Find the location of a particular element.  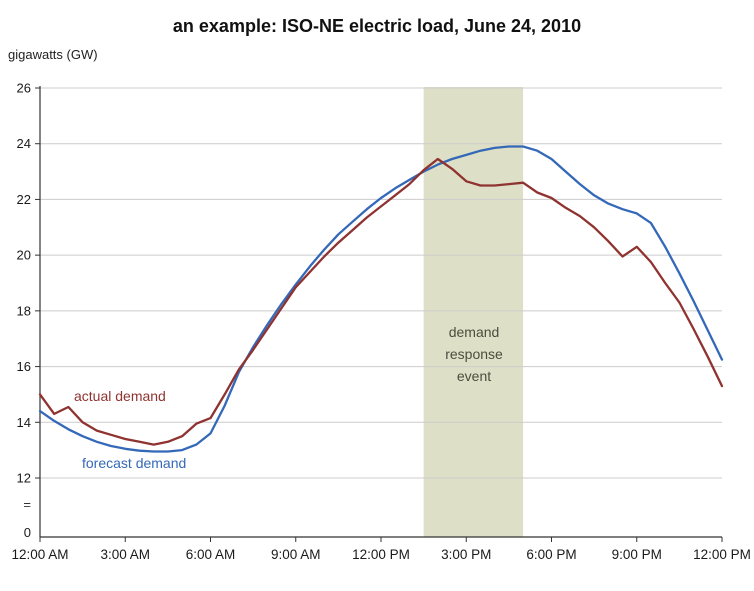

event-band is located at coordinates (473, 312).